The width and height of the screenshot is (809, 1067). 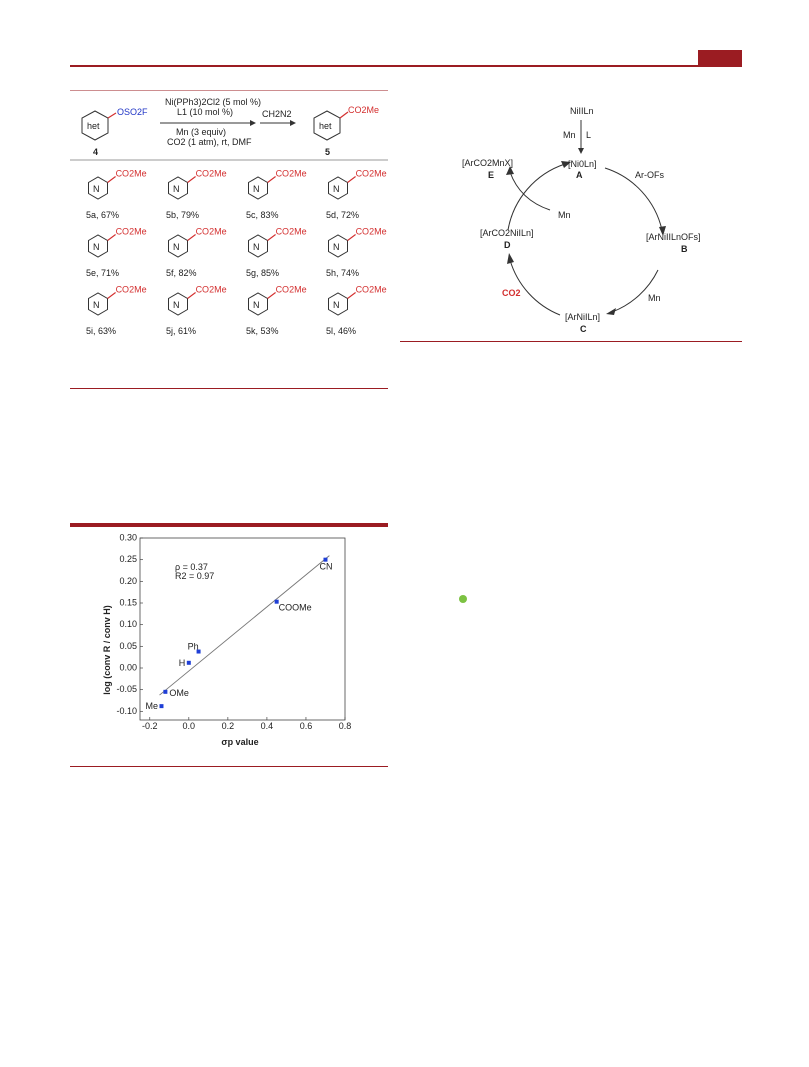 I want to click on yield-caption: 5e, 71%, so click(x=102, y=273).